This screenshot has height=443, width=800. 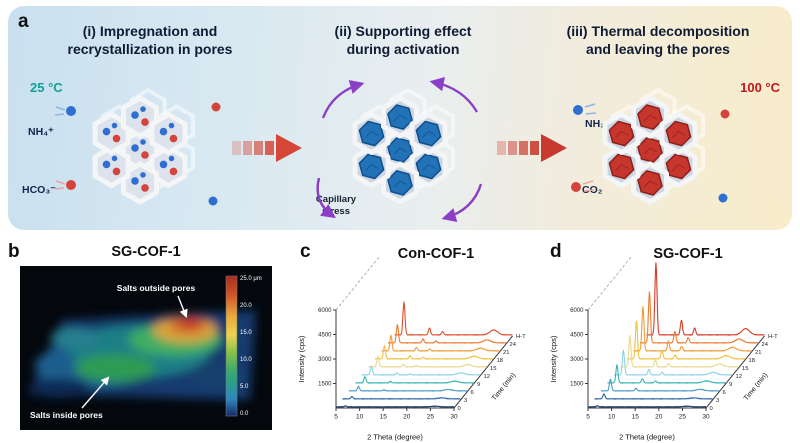 I want to click on height-colorbar: 25.0 μm 20.0 15.0 10.0 5.0 0.0, so click(x=243, y=346).